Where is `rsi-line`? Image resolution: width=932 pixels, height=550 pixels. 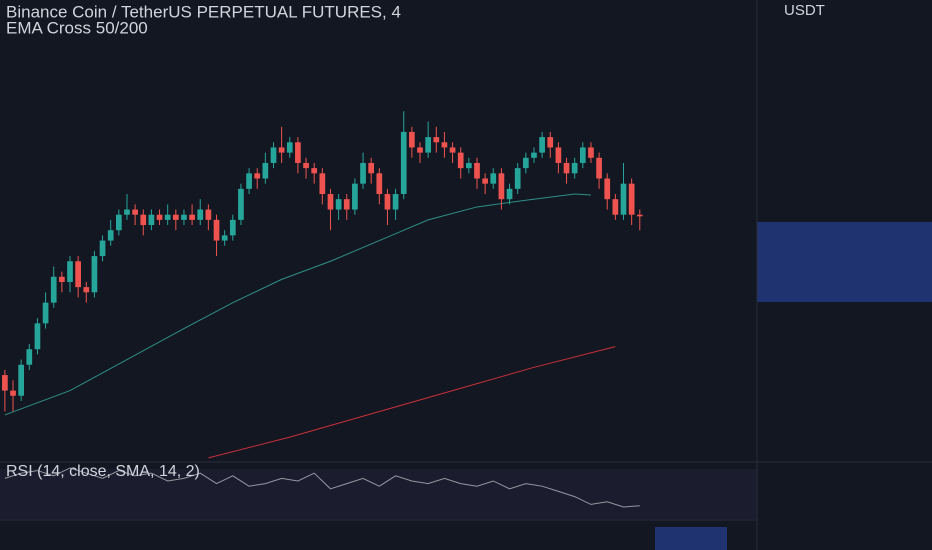 rsi-line is located at coordinates (322, 487).